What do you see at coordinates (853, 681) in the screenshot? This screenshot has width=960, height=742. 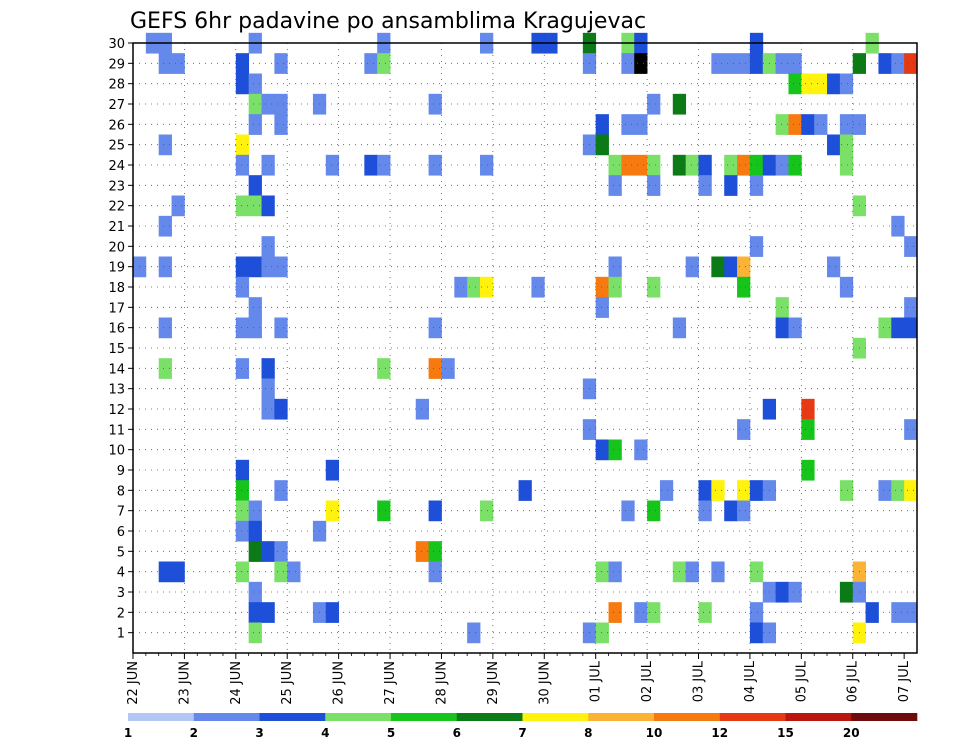 I see `x-tick-label: 06 JUL` at bounding box center [853, 681].